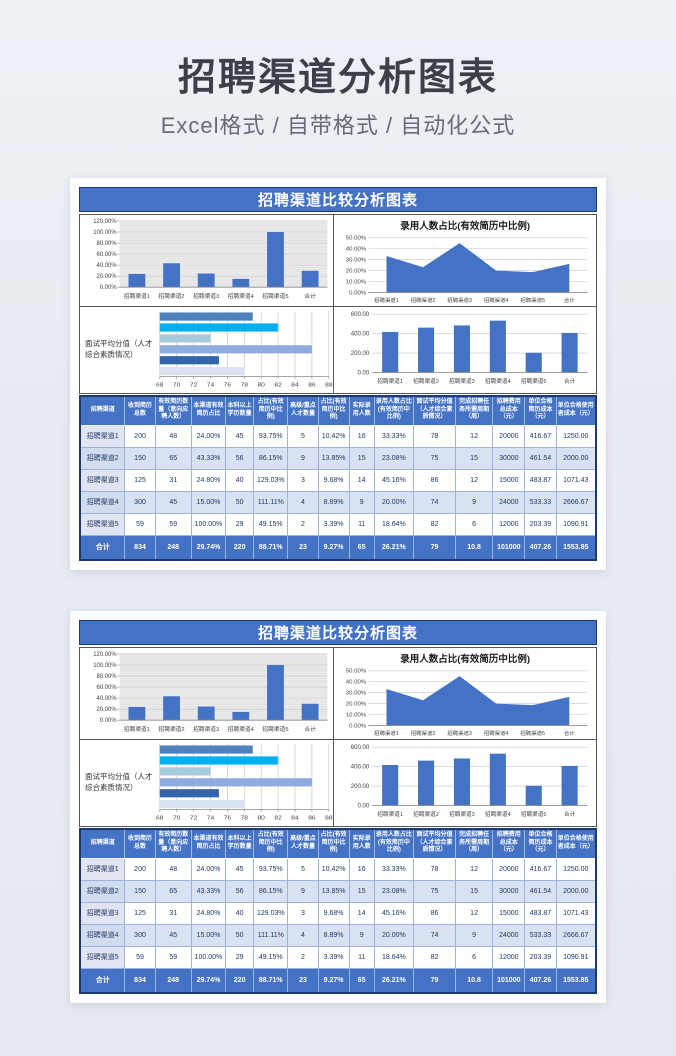 This screenshot has height=1056, width=676. I want to click on svg-text: 68, so click(160, 384).